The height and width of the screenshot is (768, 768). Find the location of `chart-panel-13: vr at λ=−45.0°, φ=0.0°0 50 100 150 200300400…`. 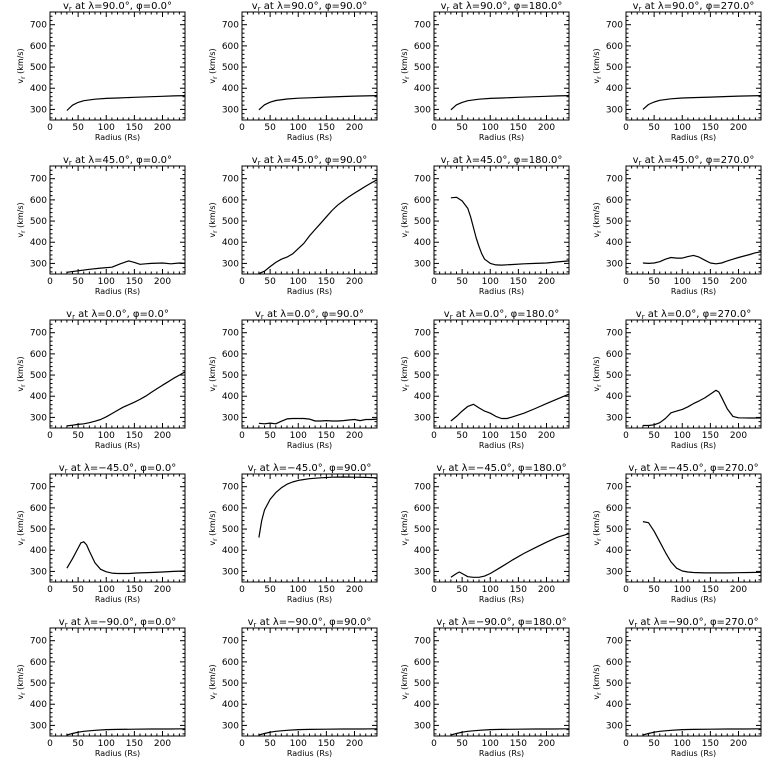

chart-panel-13: vr at λ=−45.0°, φ=0.0°0 50 100 150 200300400… is located at coordinates (101, 533).